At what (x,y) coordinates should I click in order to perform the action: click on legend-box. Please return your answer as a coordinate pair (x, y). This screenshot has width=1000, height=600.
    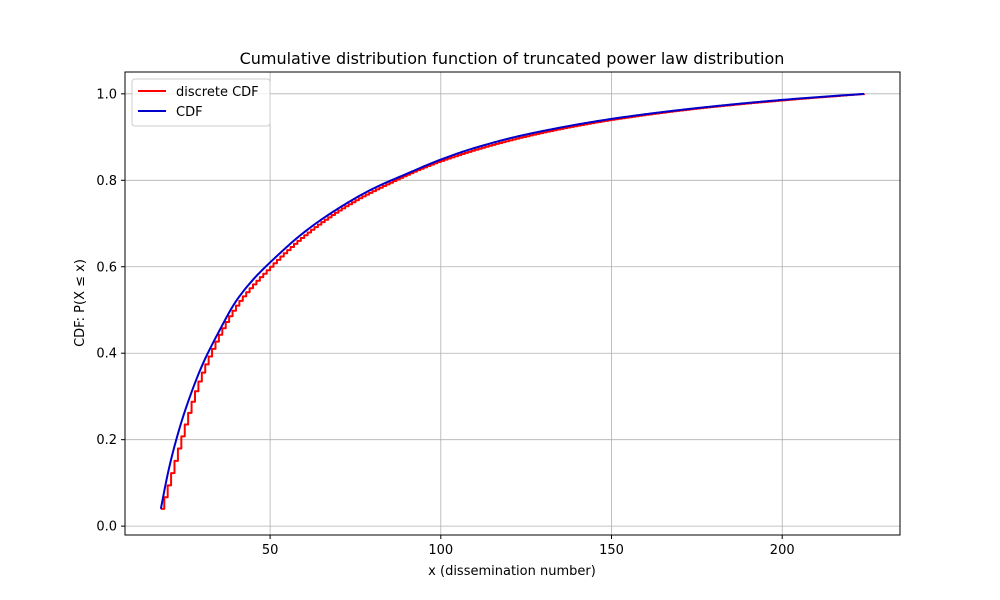
    Looking at the image, I should click on (201, 102).